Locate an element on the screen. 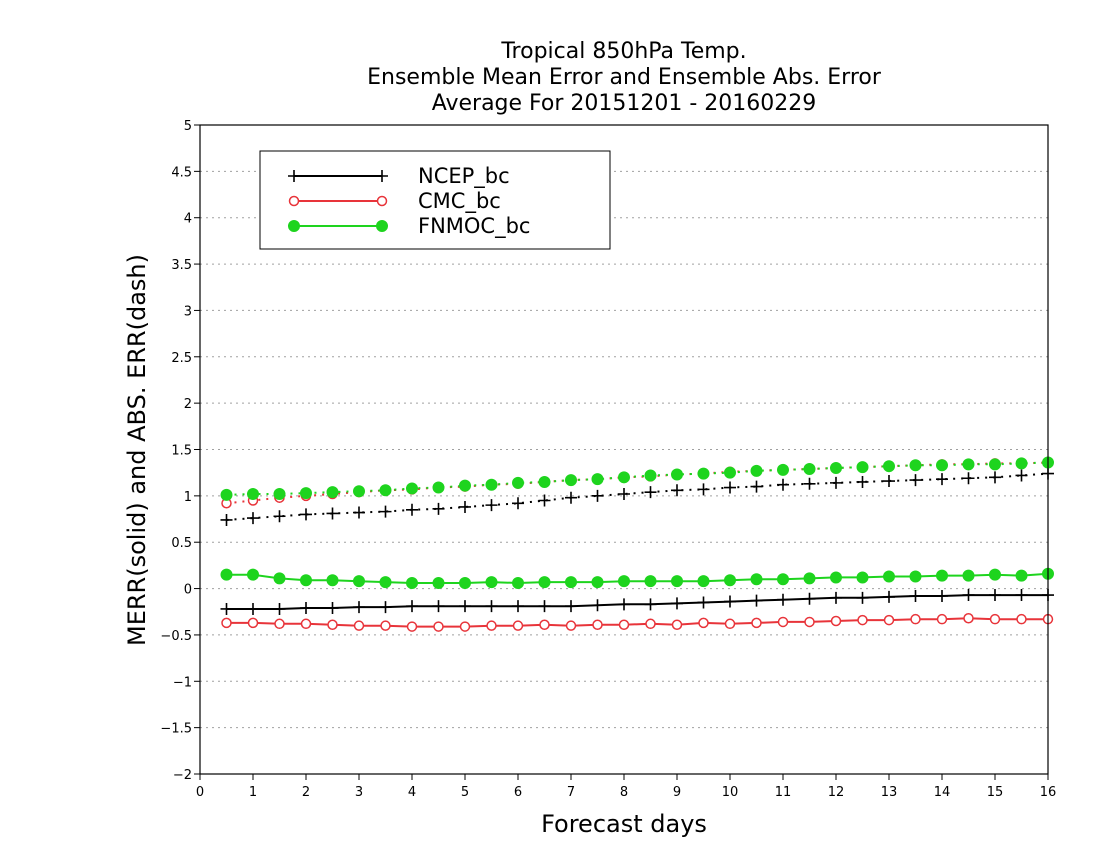 This screenshot has height=850, width=1100. x-tick-label: 15 is located at coordinates (995, 792).